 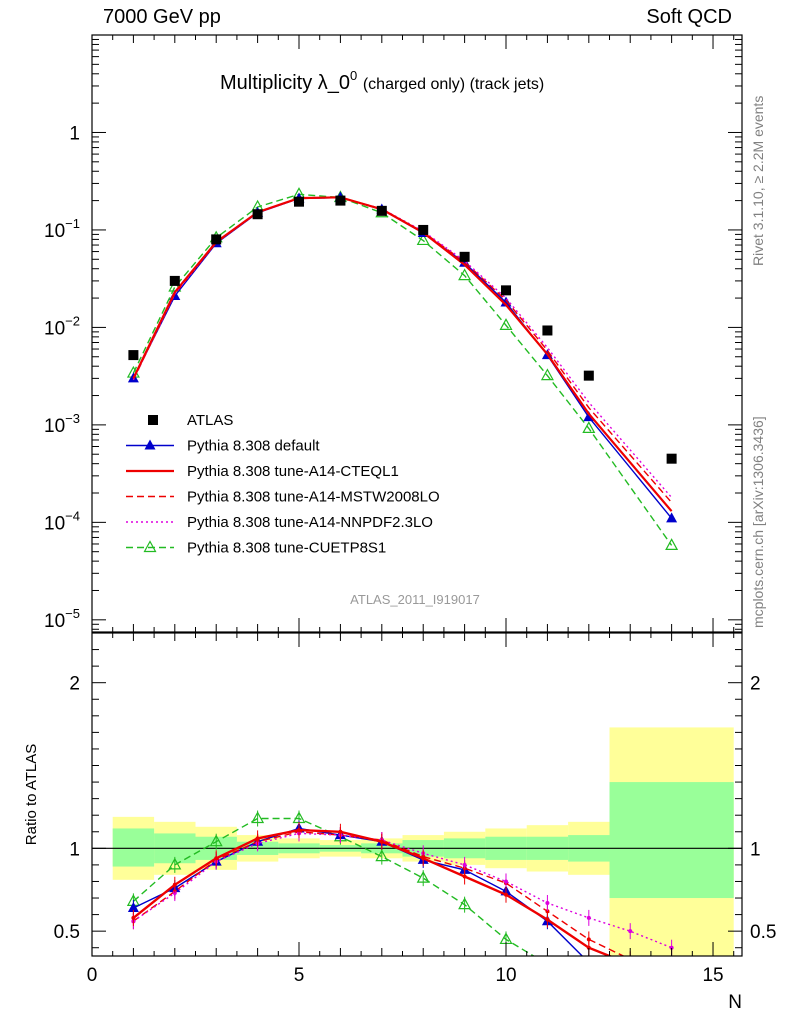 What do you see at coordinates (210, 420) in the screenshot?
I see `legend-label: ATLAS` at bounding box center [210, 420].